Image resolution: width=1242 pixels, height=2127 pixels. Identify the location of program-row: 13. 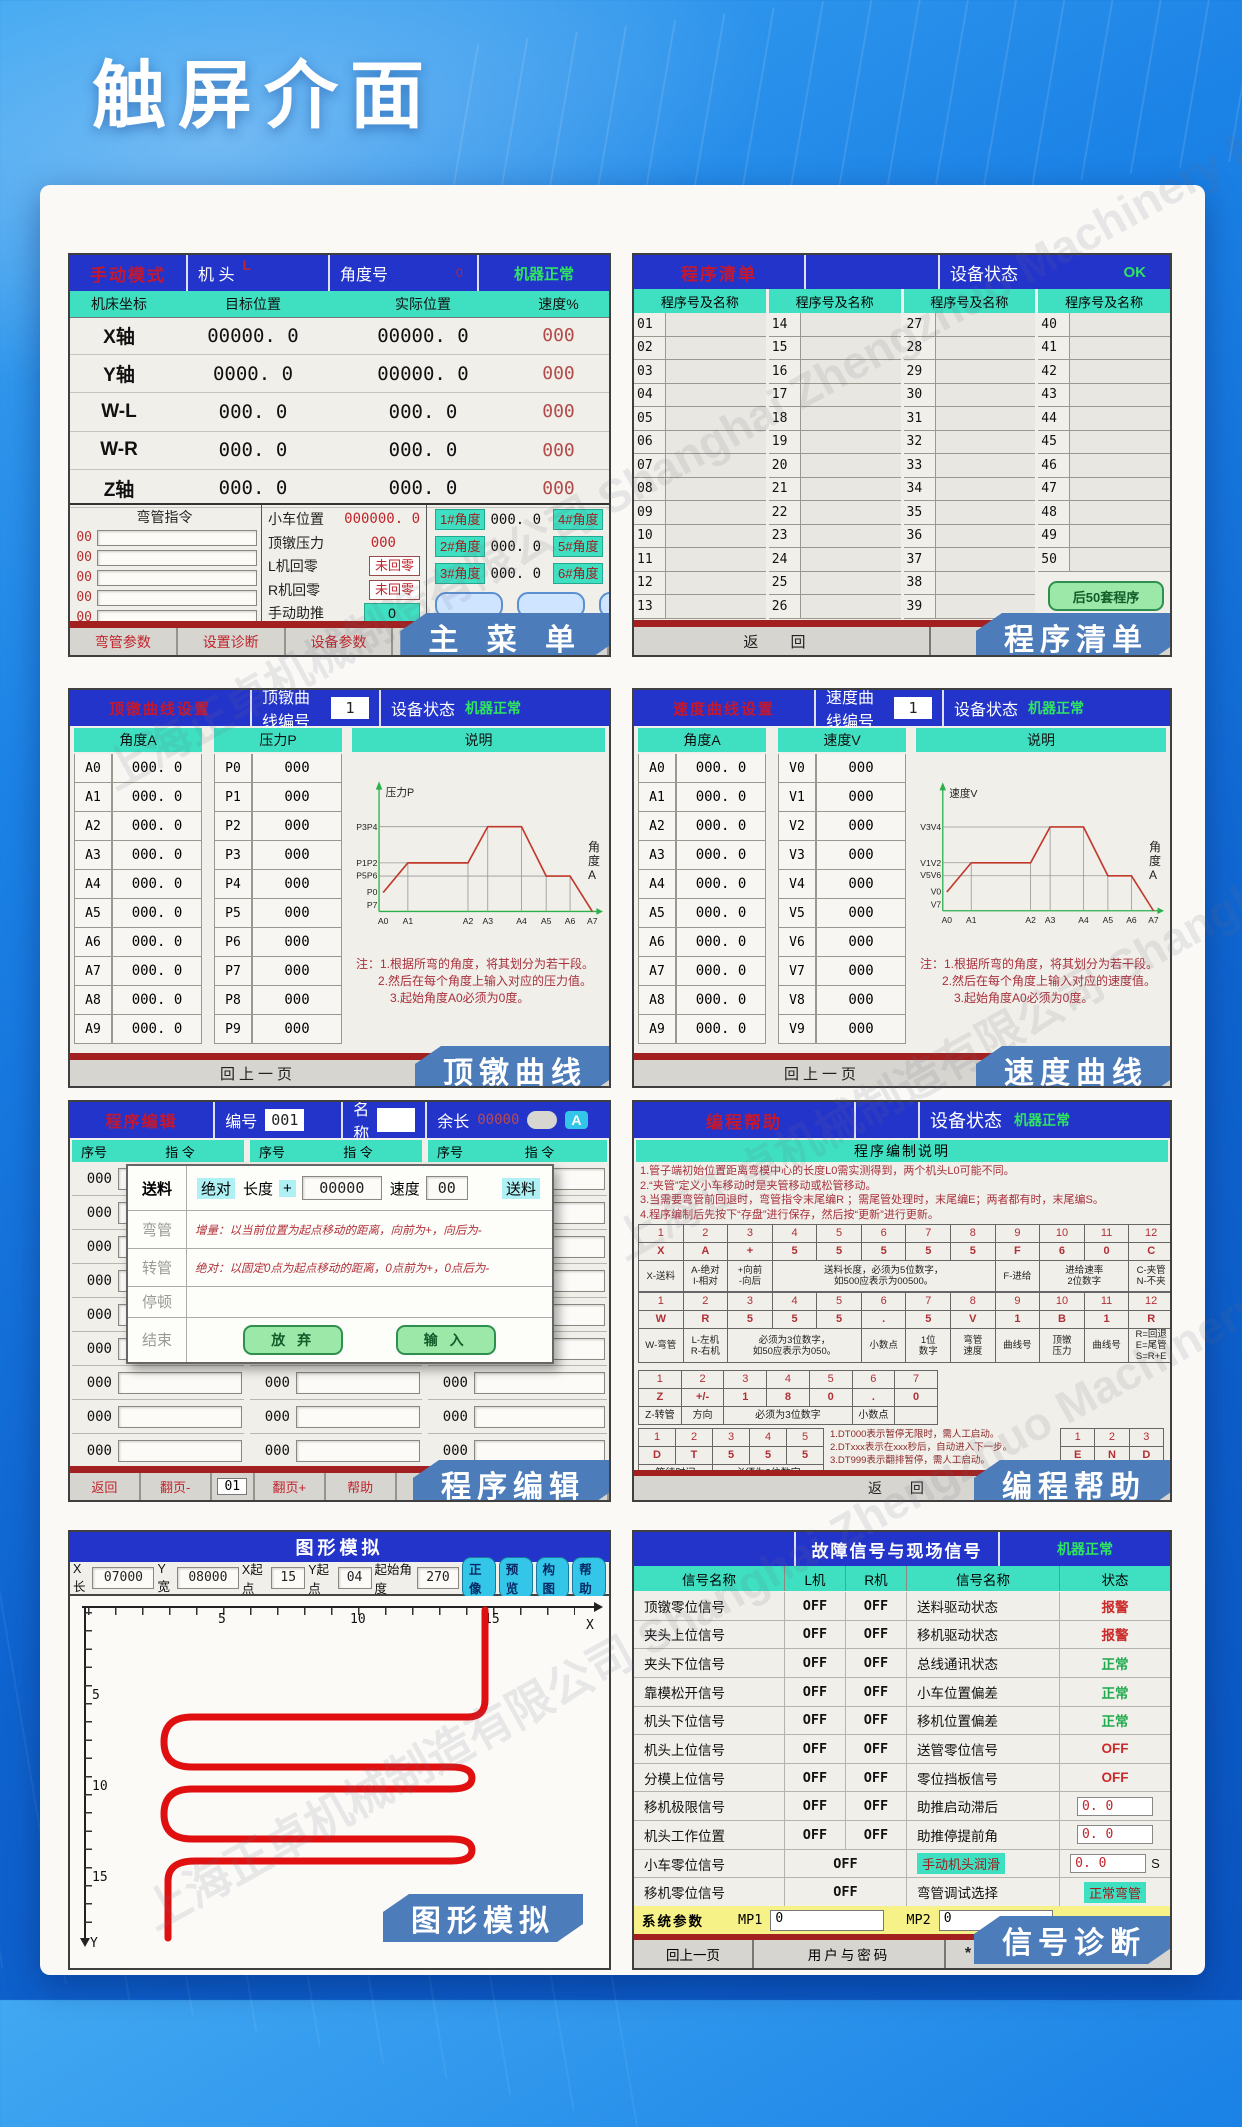
(700, 607).